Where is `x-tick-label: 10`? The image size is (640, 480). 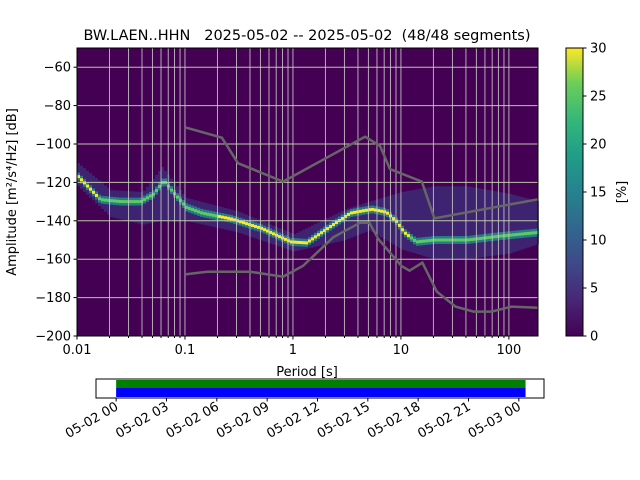
x-tick-label: 10 is located at coordinates (401, 350).